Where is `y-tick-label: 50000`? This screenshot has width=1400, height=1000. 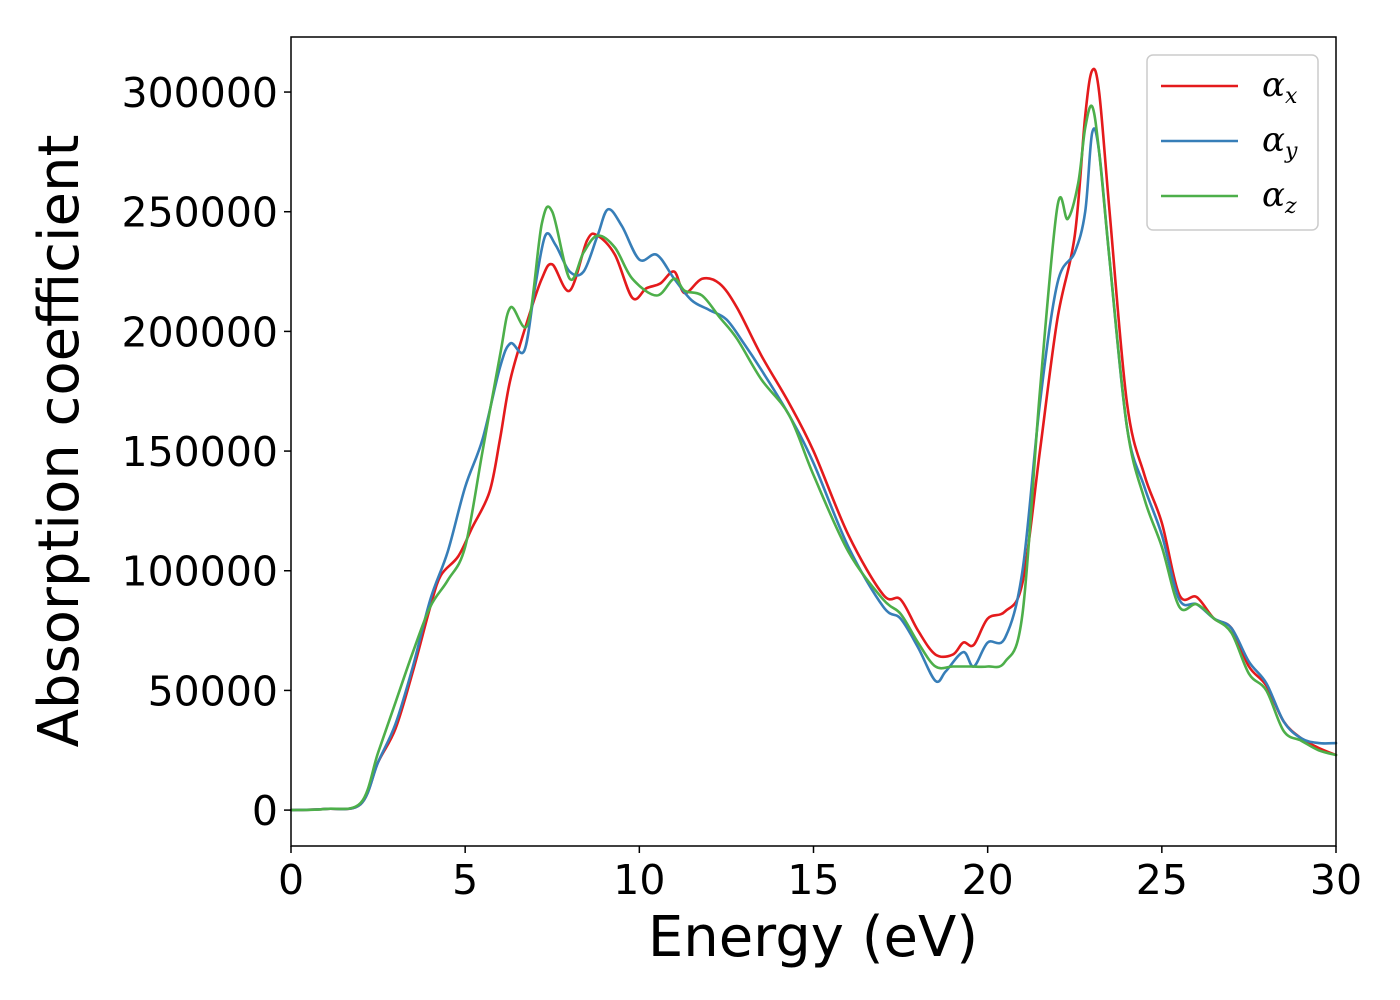
y-tick-label: 50000 is located at coordinates (213, 691).